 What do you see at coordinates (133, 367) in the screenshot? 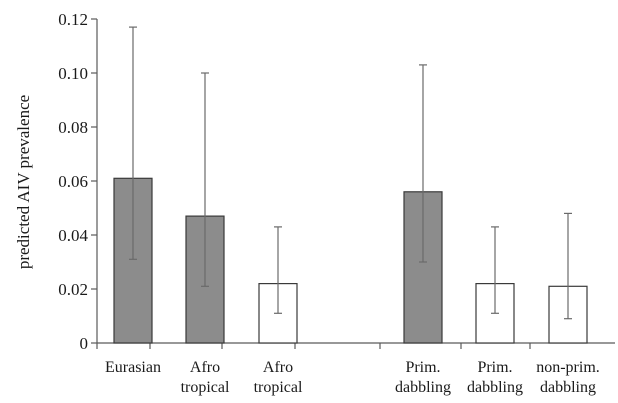
I see `category-label: Eurasian` at bounding box center [133, 367].